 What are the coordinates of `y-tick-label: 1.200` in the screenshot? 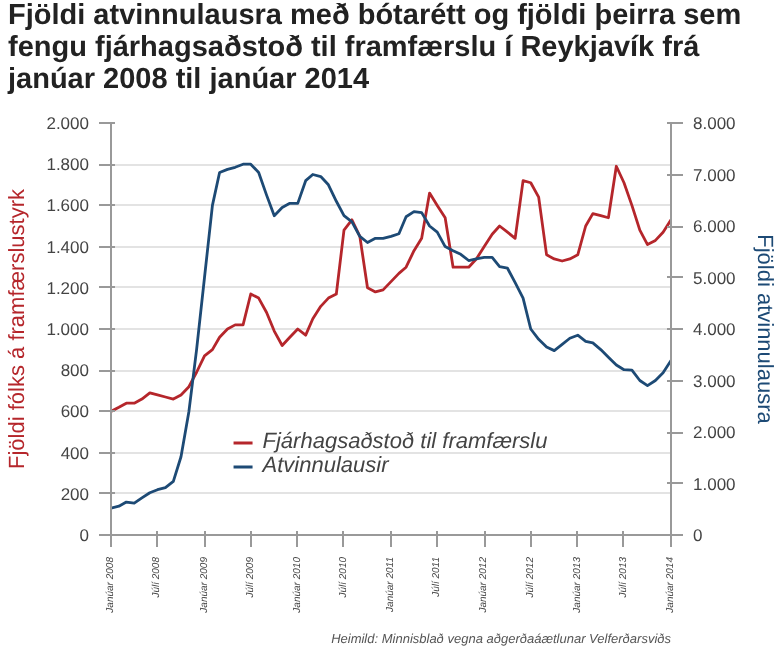 It's located at (68, 287).